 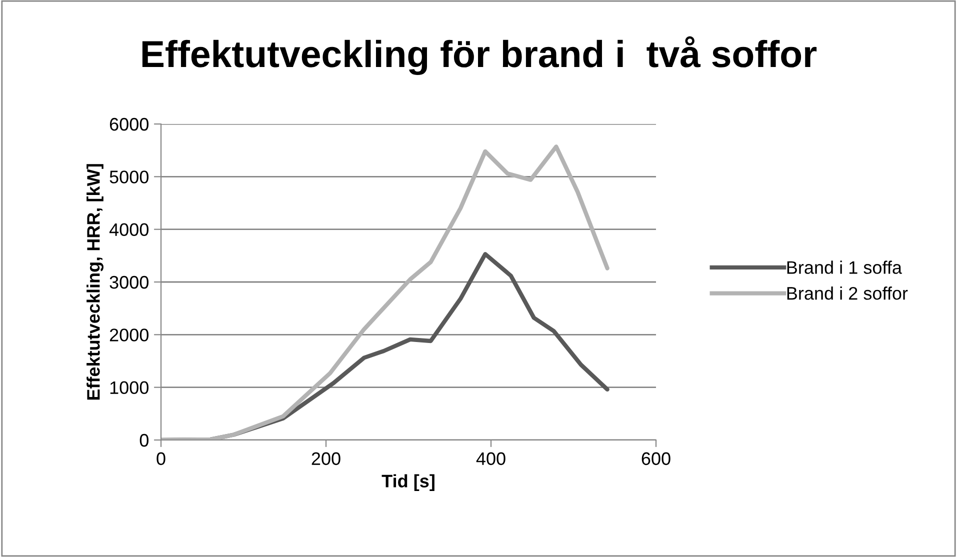 I want to click on y-tick-label: 6000, so click(x=129, y=124).